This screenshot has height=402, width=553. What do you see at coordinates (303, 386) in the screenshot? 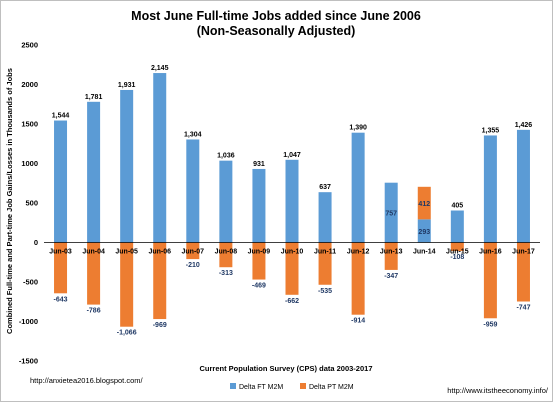
I see `legend-swatch-pt` at bounding box center [303, 386].